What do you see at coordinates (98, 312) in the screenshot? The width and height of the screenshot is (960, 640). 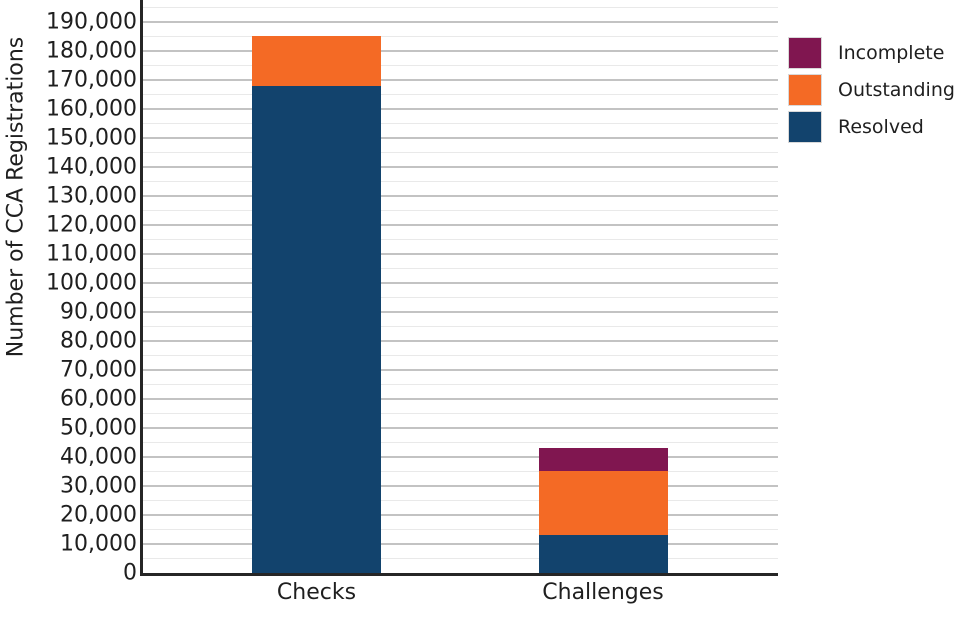 I see `y-tick-label: 90,000` at bounding box center [98, 312].